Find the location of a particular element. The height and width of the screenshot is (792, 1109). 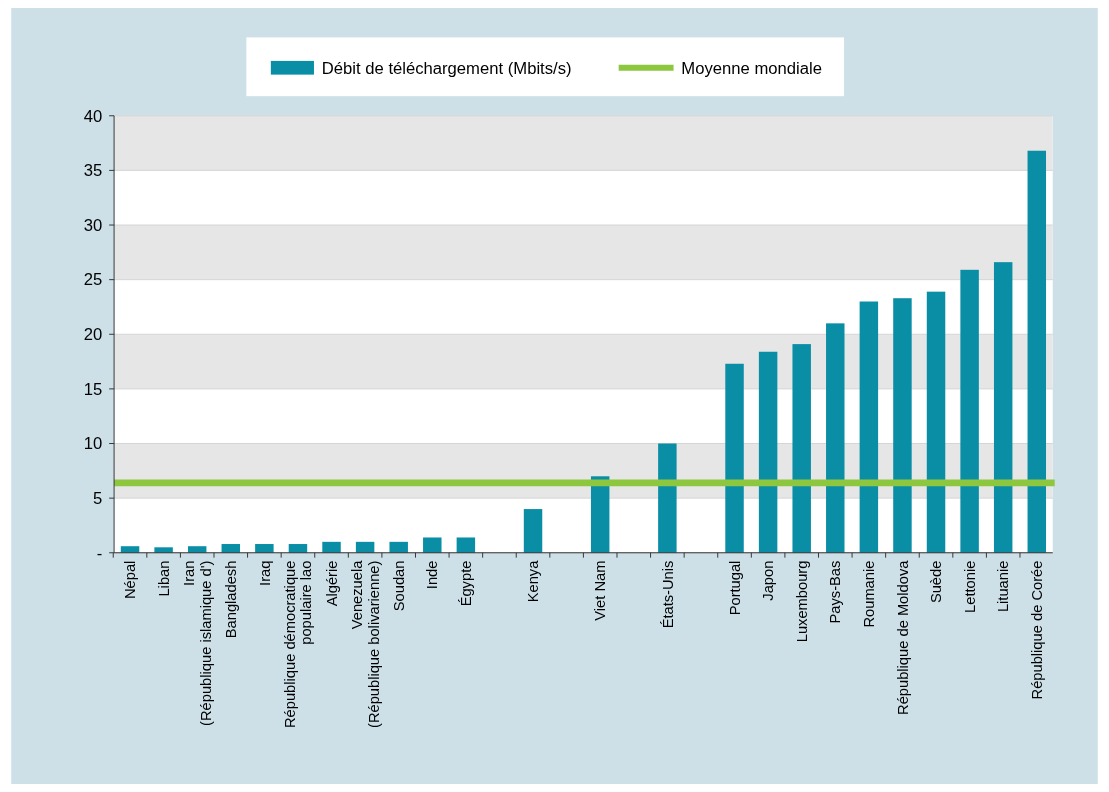

x-tick-label: Portugal is located at coordinates (734, 588).